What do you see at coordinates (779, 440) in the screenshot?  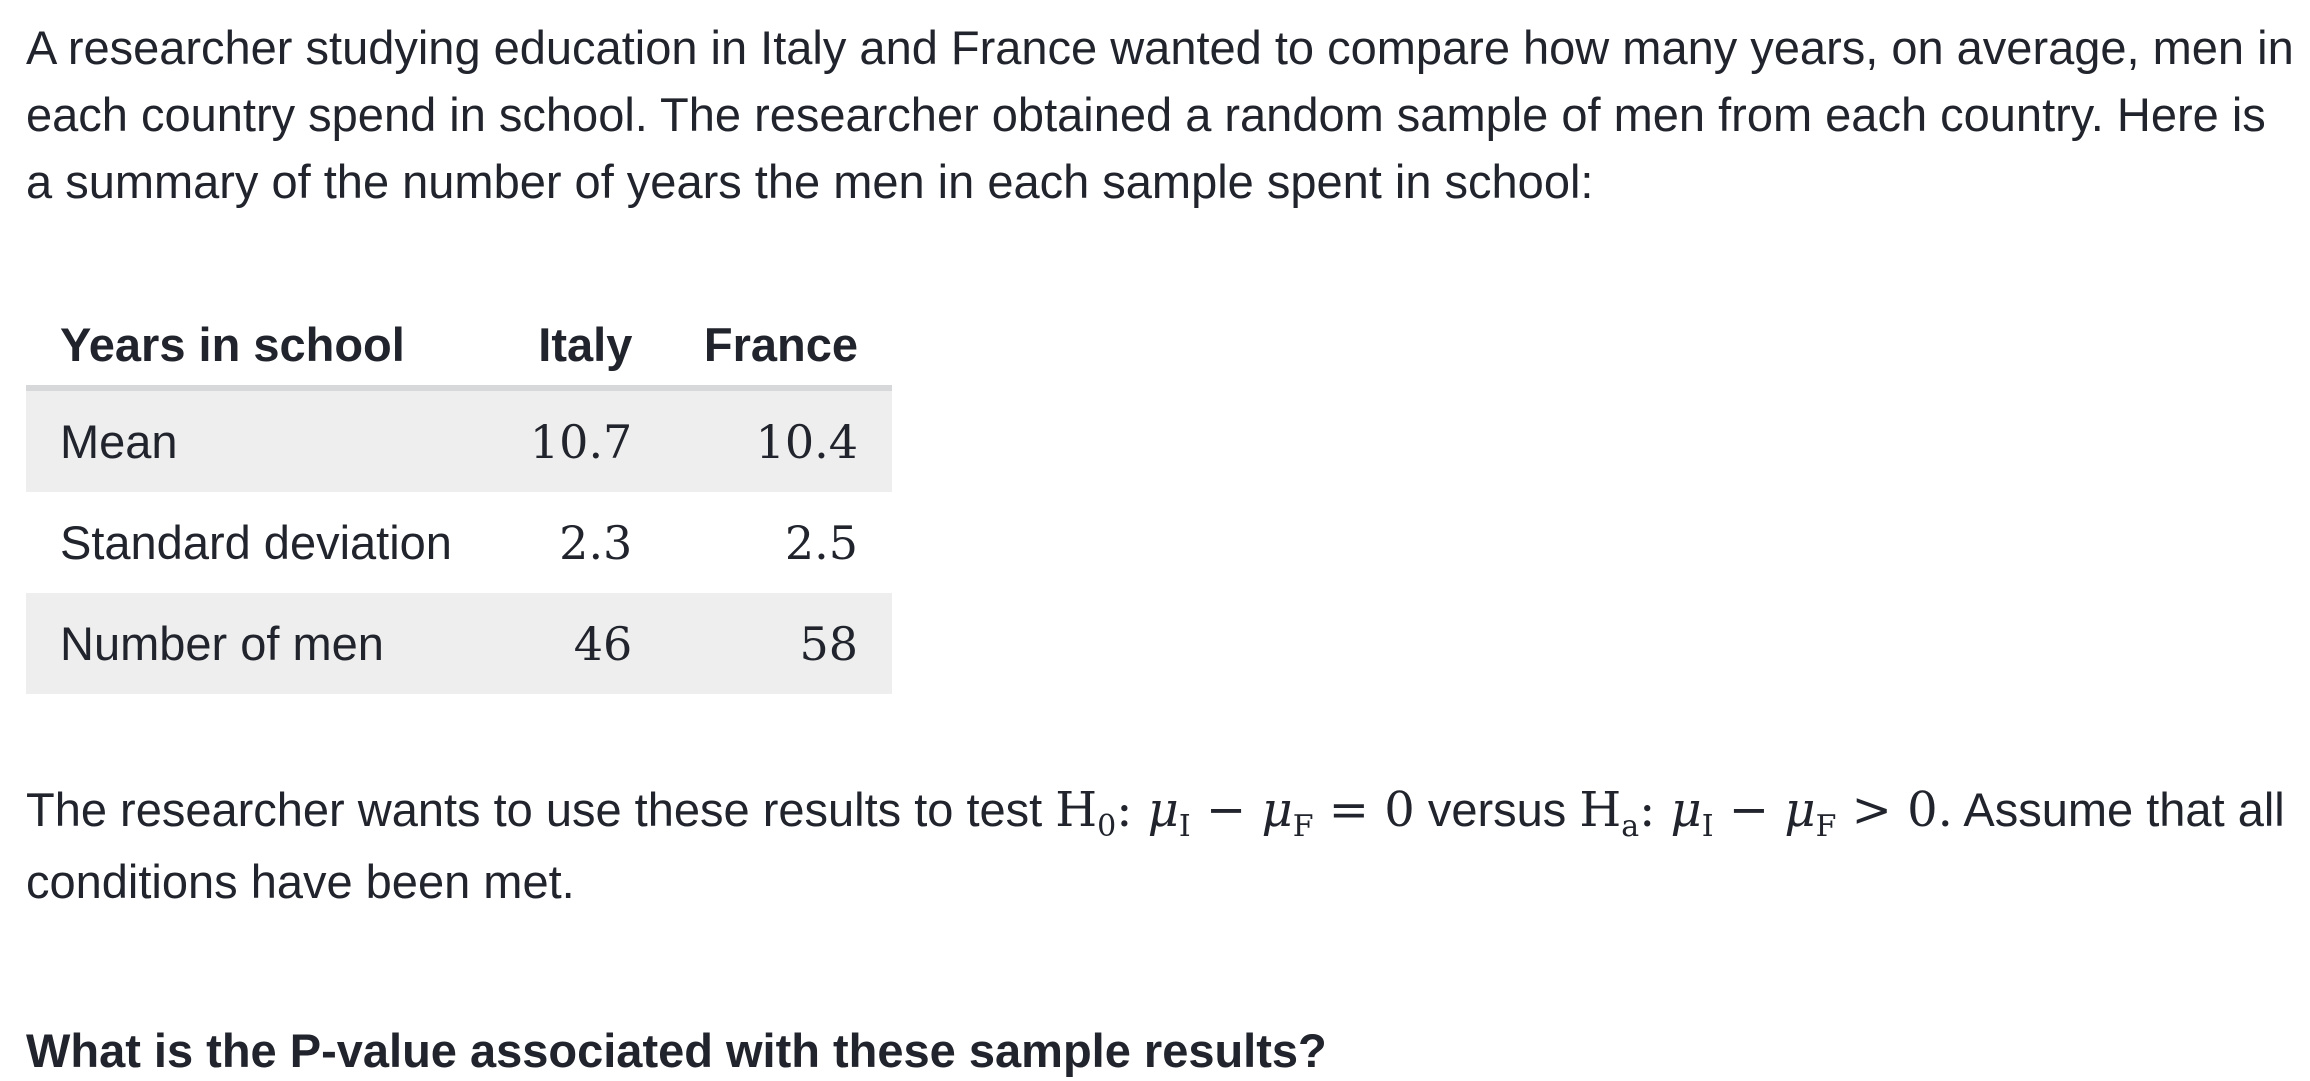 I see `cell-france-mean: 10.4` at bounding box center [779, 440].